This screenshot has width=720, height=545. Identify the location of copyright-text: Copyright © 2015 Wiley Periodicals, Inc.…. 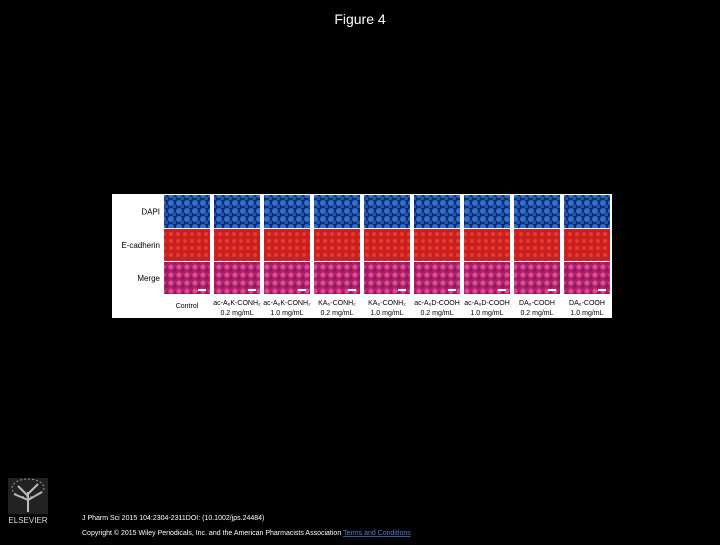
(211, 533).